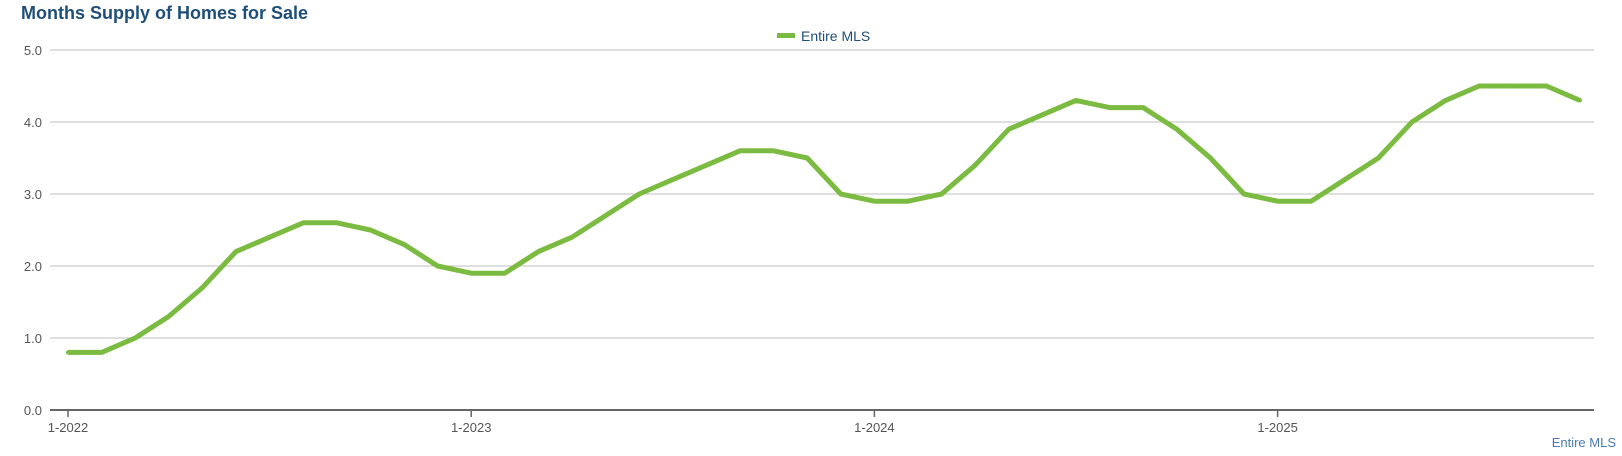 The image size is (1622, 456). I want to click on legend-label-entire-mls: Entire MLS, so click(835, 36).